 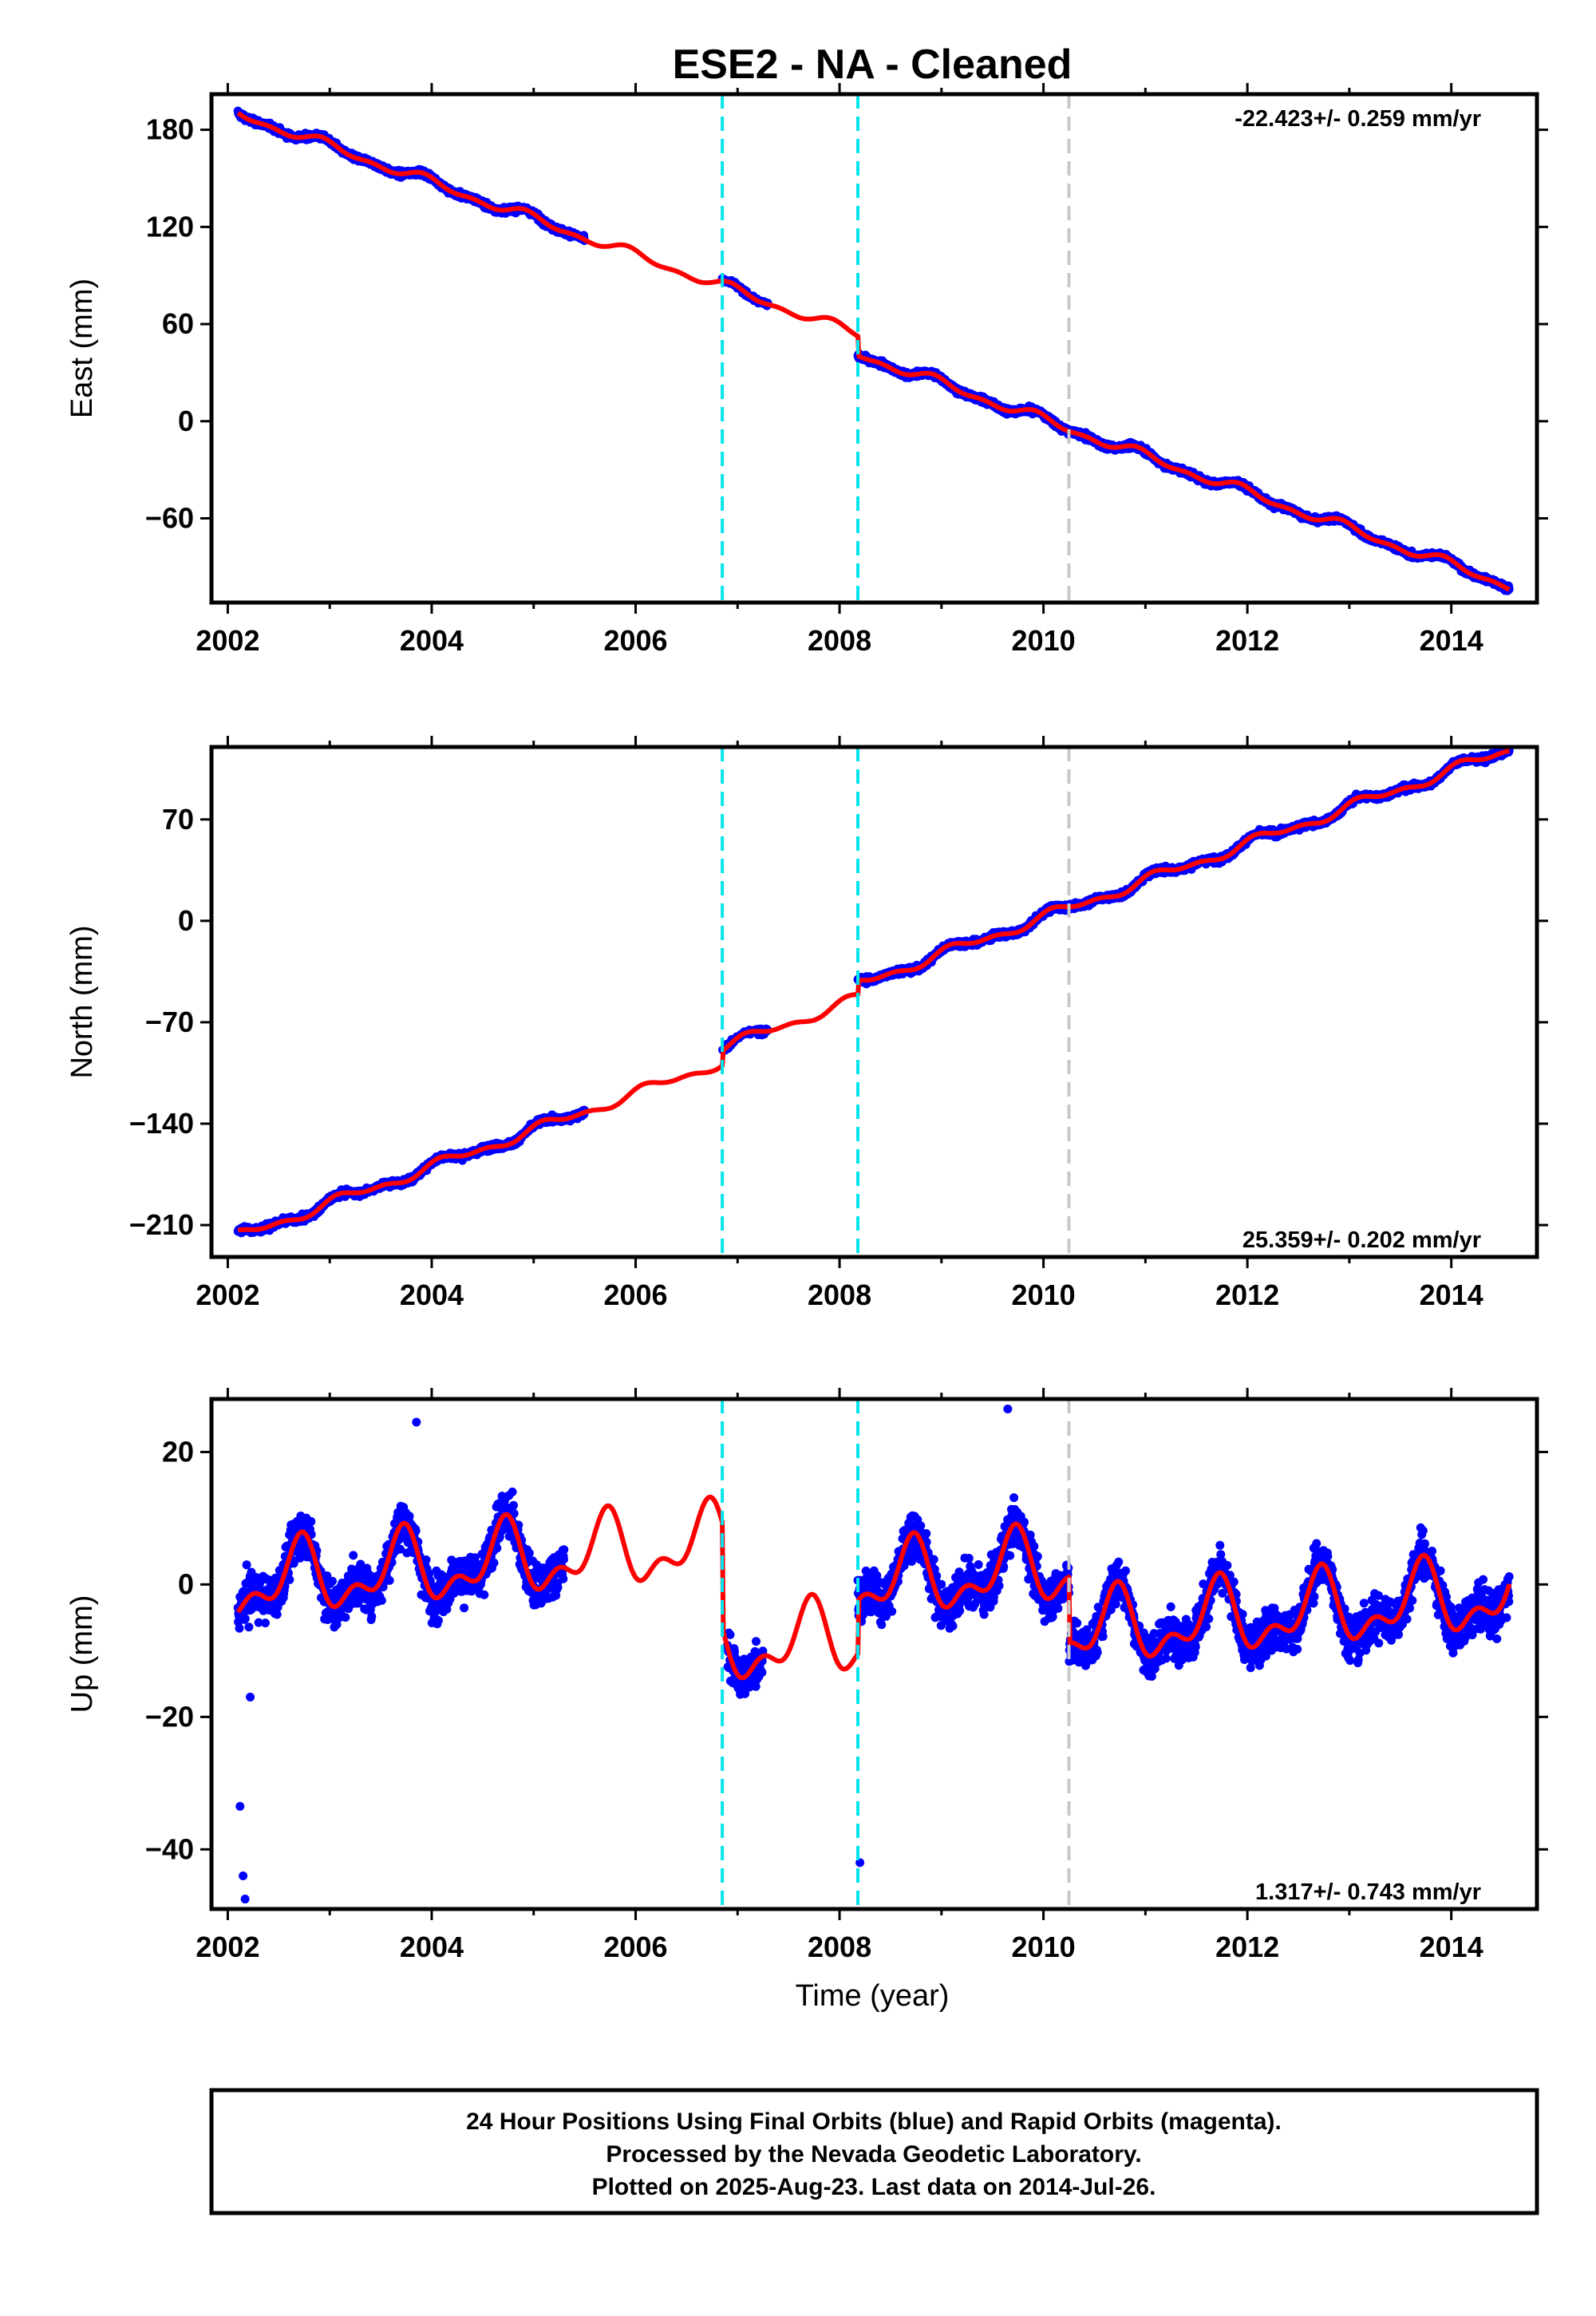 I want to click on x-tick-label: 2012, so click(x=1247, y=640).